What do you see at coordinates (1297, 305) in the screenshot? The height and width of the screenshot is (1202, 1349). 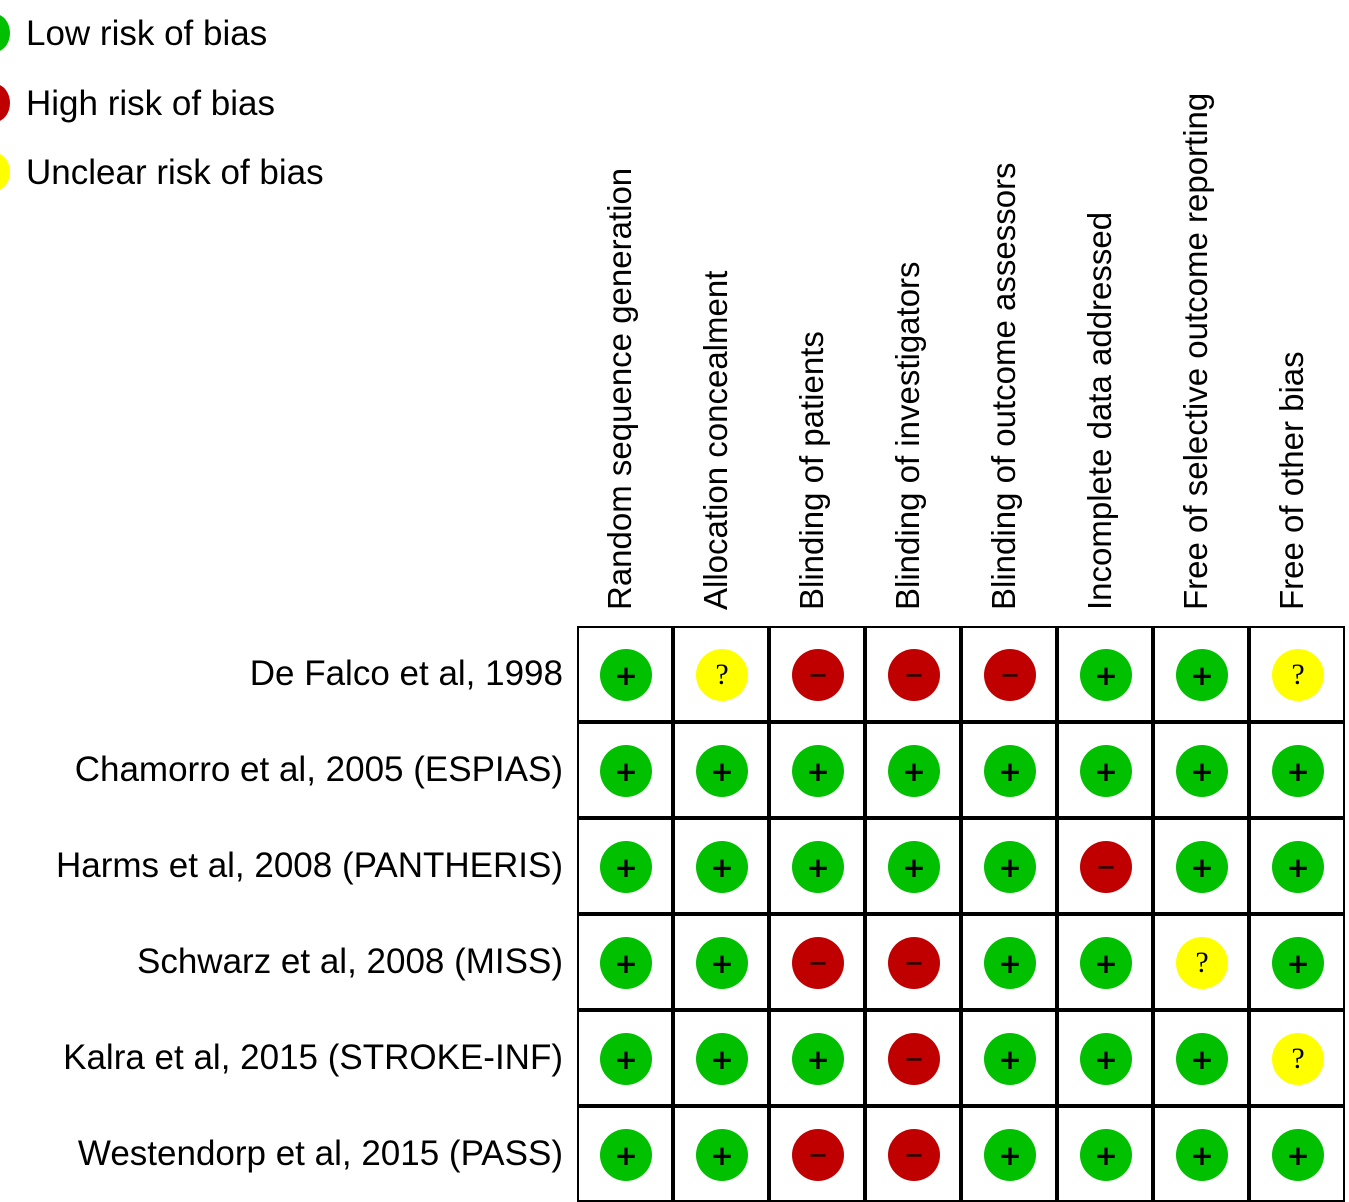 I see `column-header: Free of other bias` at bounding box center [1297, 305].